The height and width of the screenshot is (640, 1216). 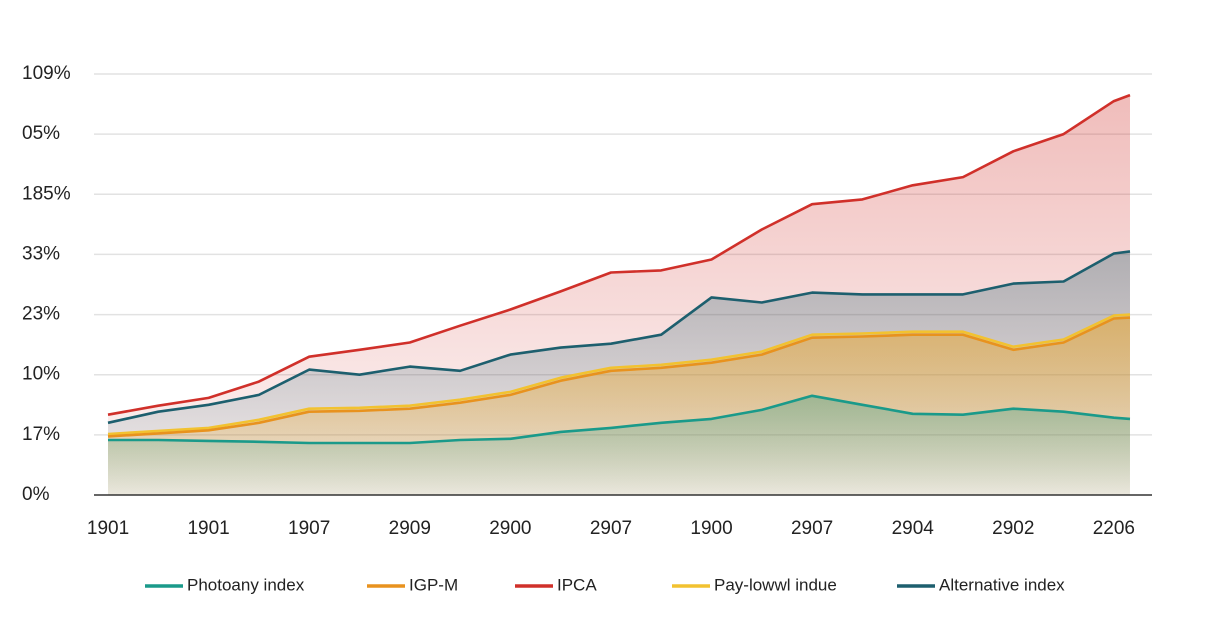 What do you see at coordinates (309, 528) in the screenshot?
I see `x-tick-label: 1907` at bounding box center [309, 528].